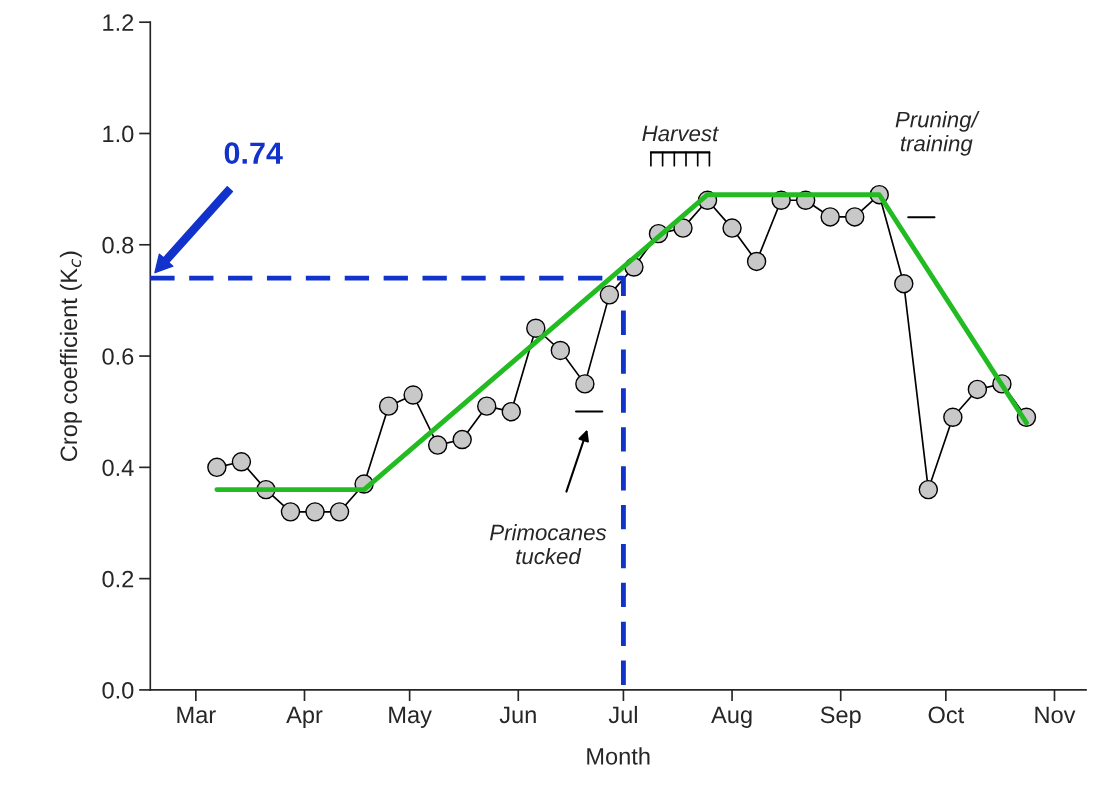 The height and width of the screenshot is (793, 1097). What do you see at coordinates (118, 134) in the screenshot?
I see `y-tick-label: 1.0` at bounding box center [118, 134].